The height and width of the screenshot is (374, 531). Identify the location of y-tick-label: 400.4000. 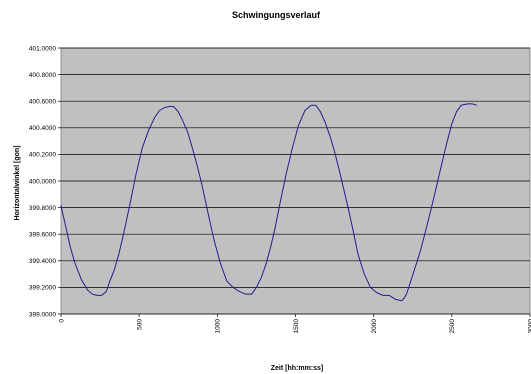
(42, 128).